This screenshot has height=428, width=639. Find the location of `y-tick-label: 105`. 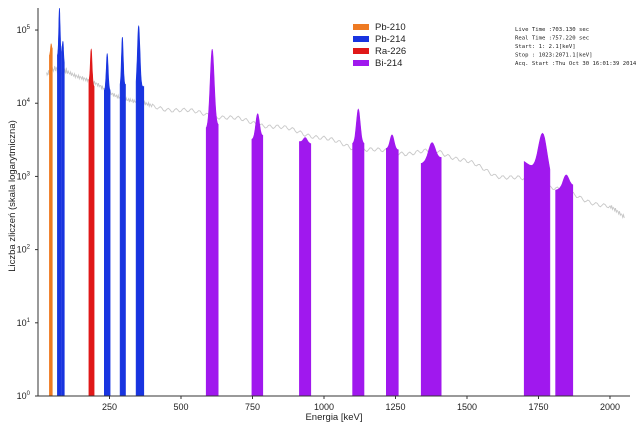

y-tick-label: 105 is located at coordinates (24, 30).